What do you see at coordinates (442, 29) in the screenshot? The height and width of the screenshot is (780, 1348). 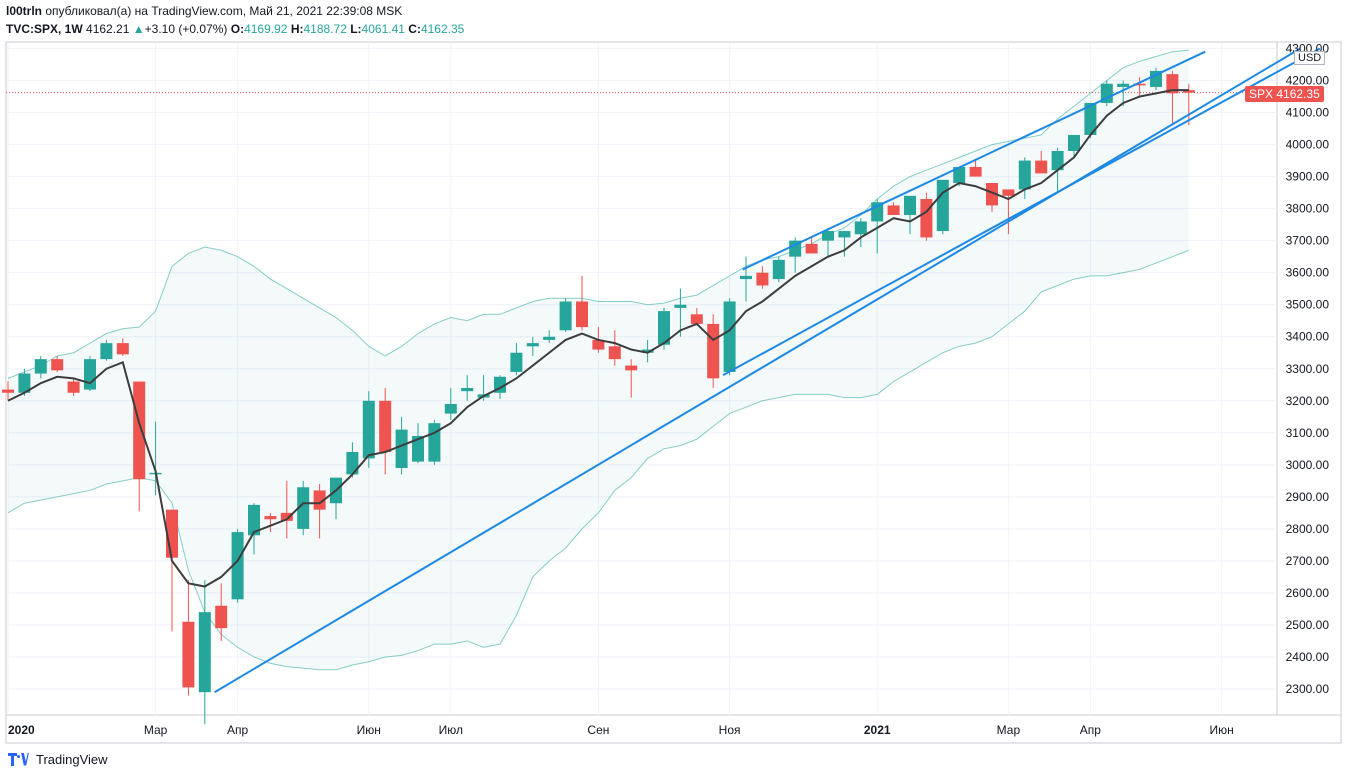 I see `close-value: 4162.35` at bounding box center [442, 29].